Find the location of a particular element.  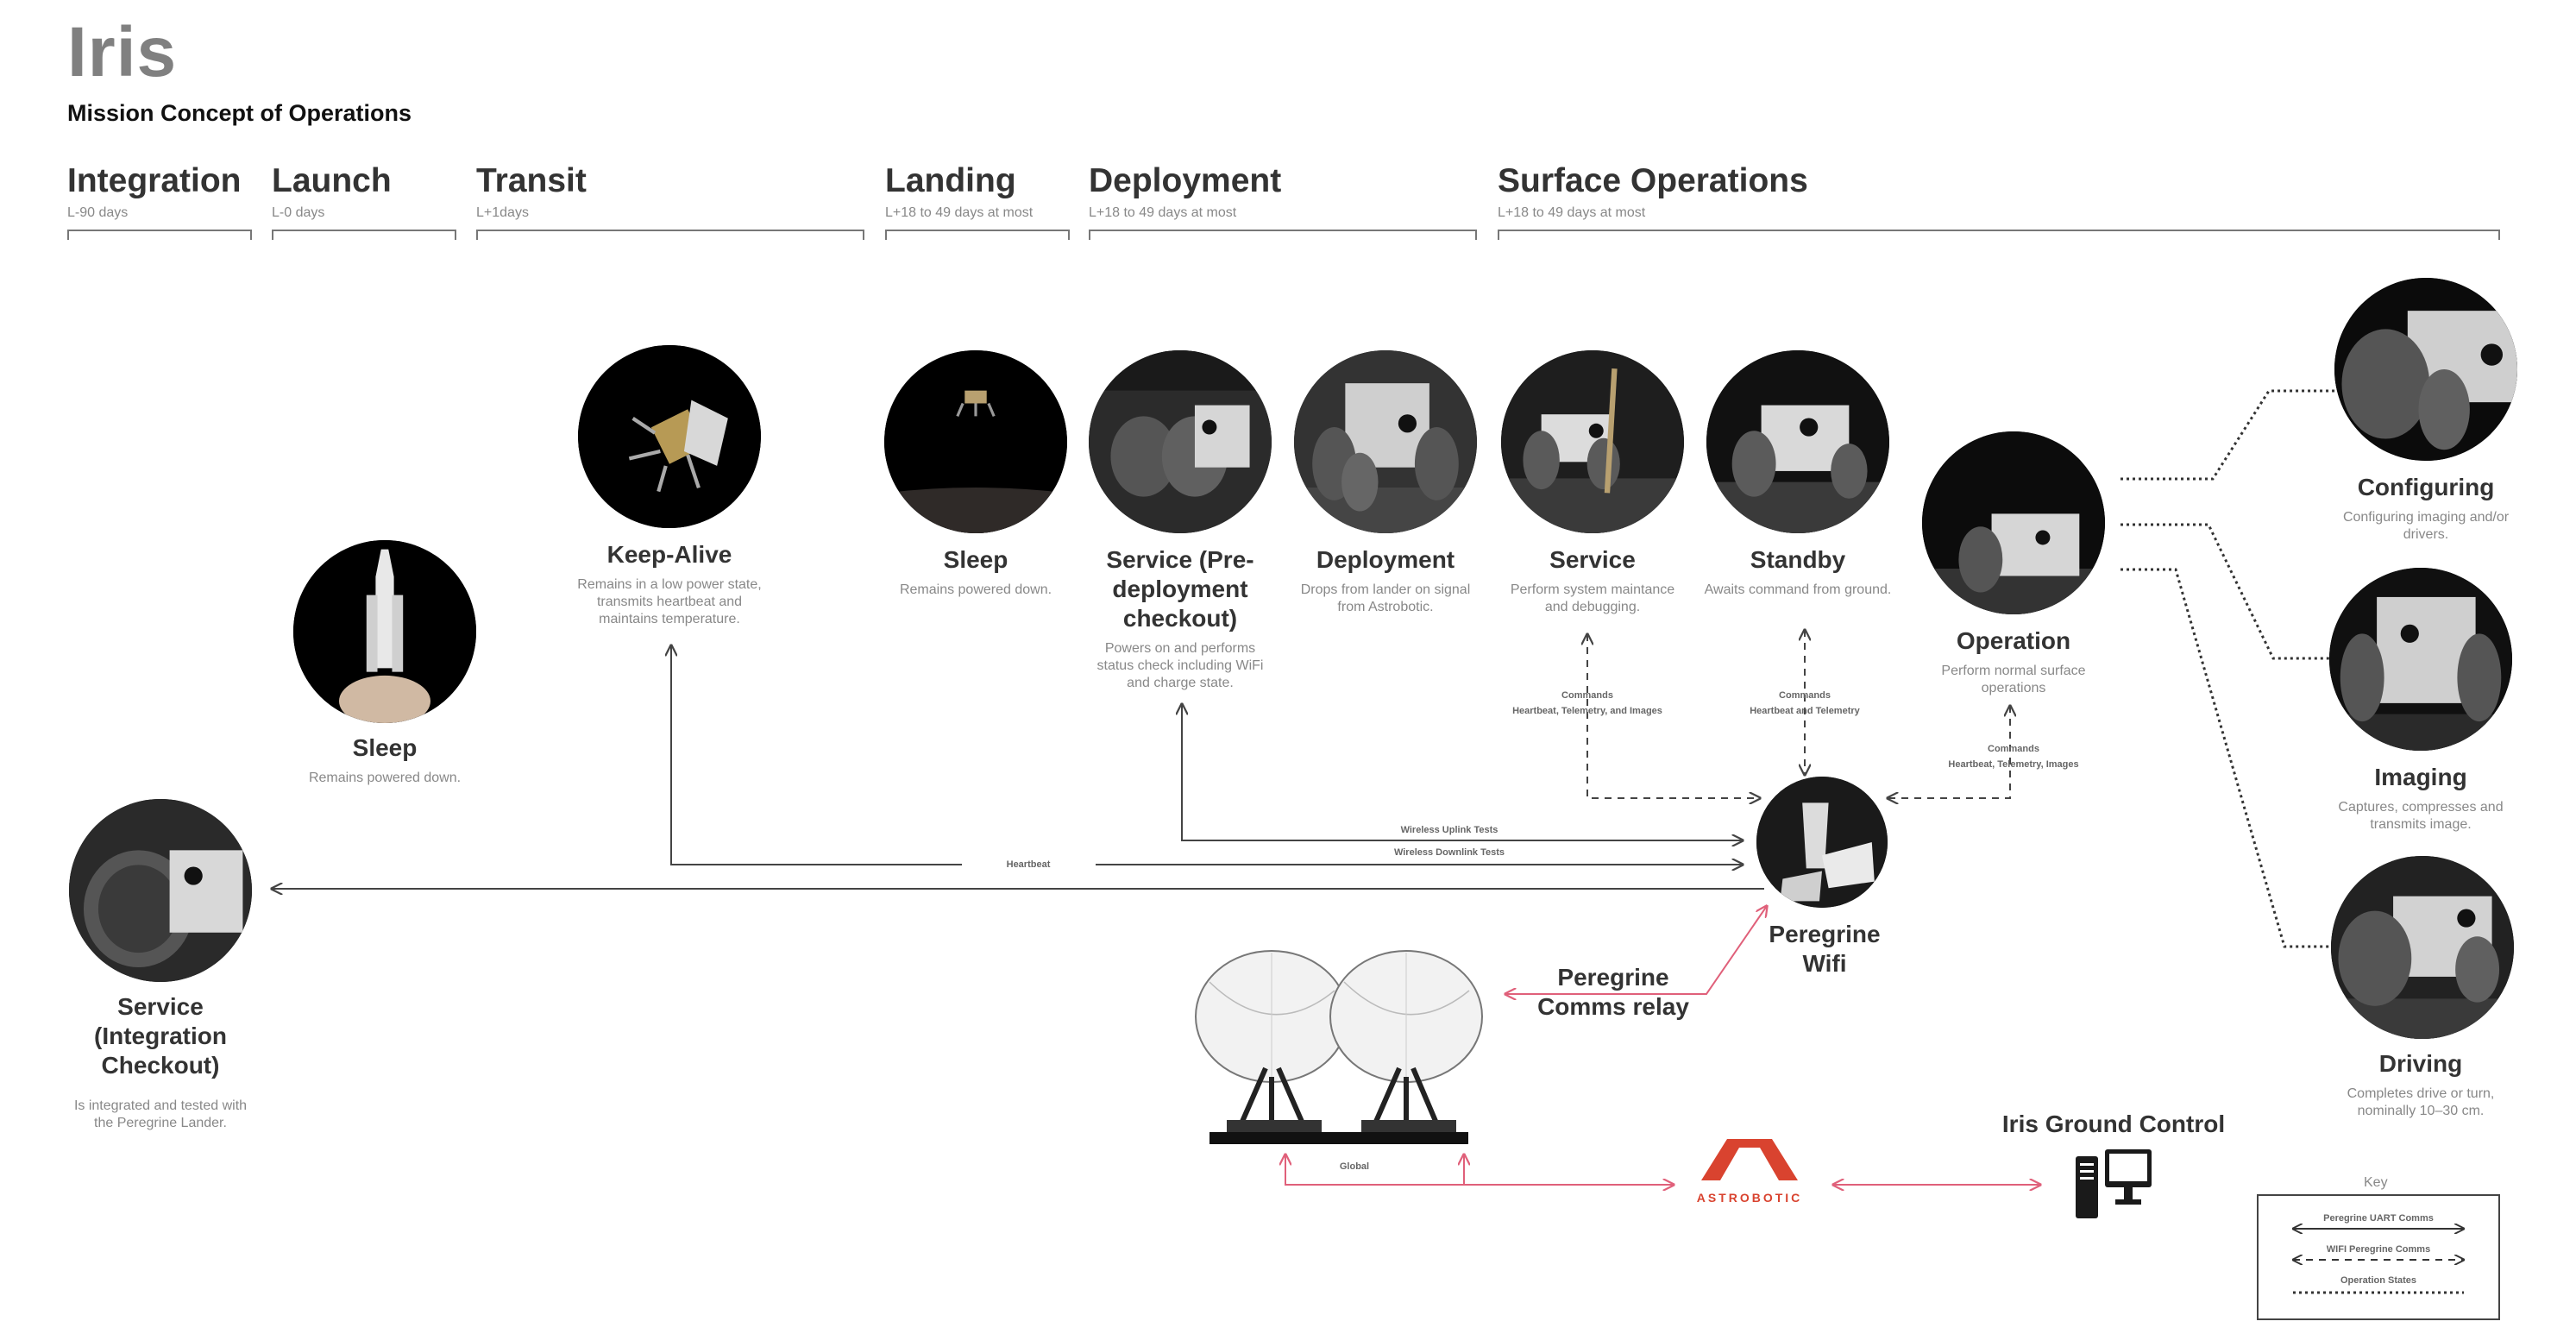

label-global: Global is located at coordinates (1354, 1166).